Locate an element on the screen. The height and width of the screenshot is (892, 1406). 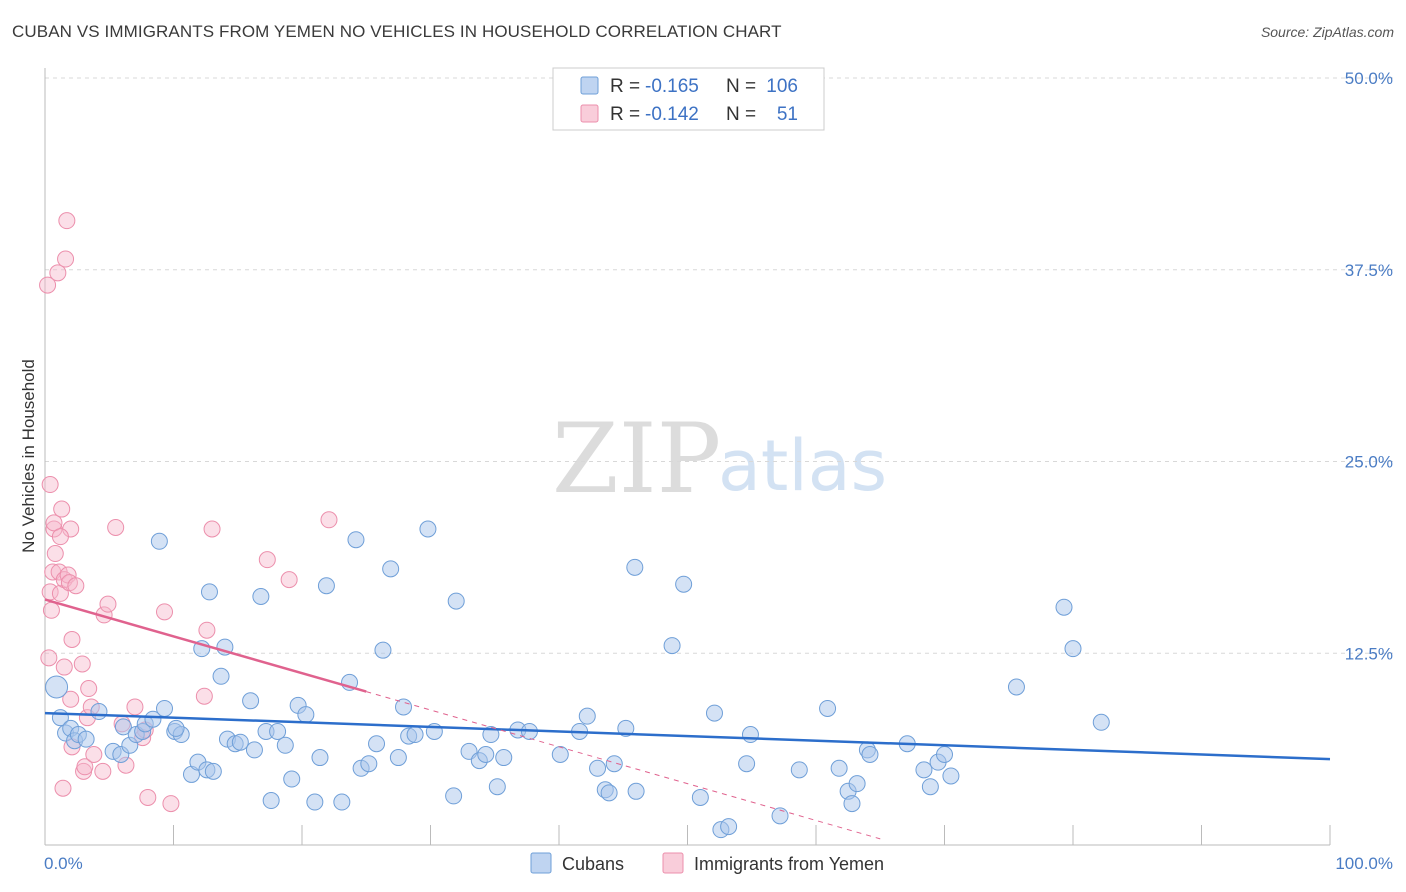
bottom-legend-cubans: Cubans is located at coordinates (593, 864).